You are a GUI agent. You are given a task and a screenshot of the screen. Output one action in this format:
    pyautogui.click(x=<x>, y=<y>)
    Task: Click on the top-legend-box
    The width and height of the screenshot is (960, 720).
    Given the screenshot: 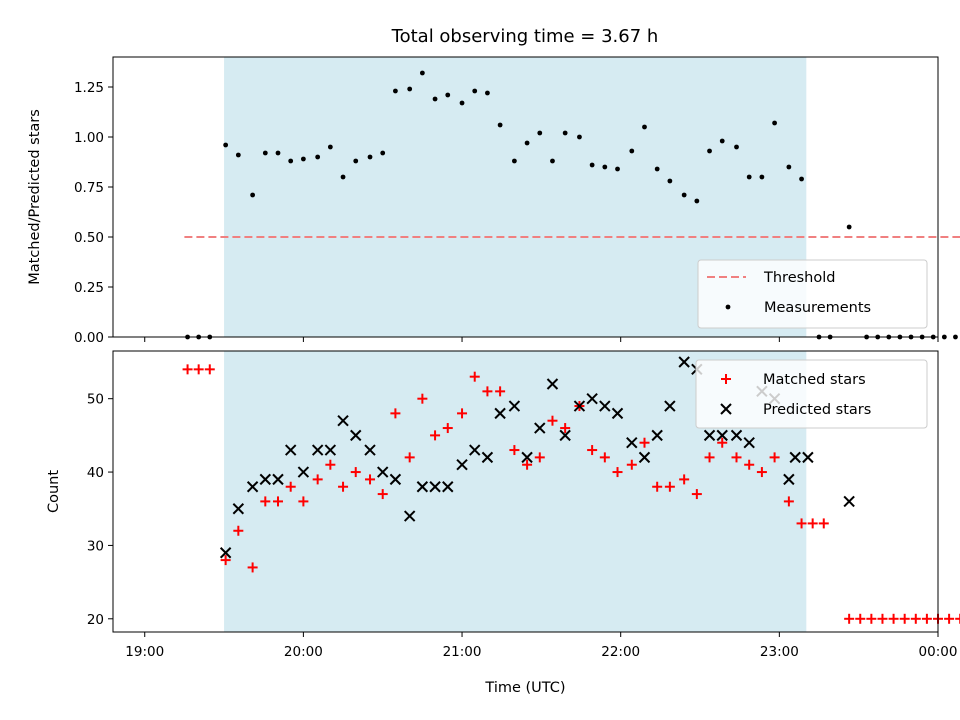 What is the action you would take?
    pyautogui.click(x=812, y=294)
    